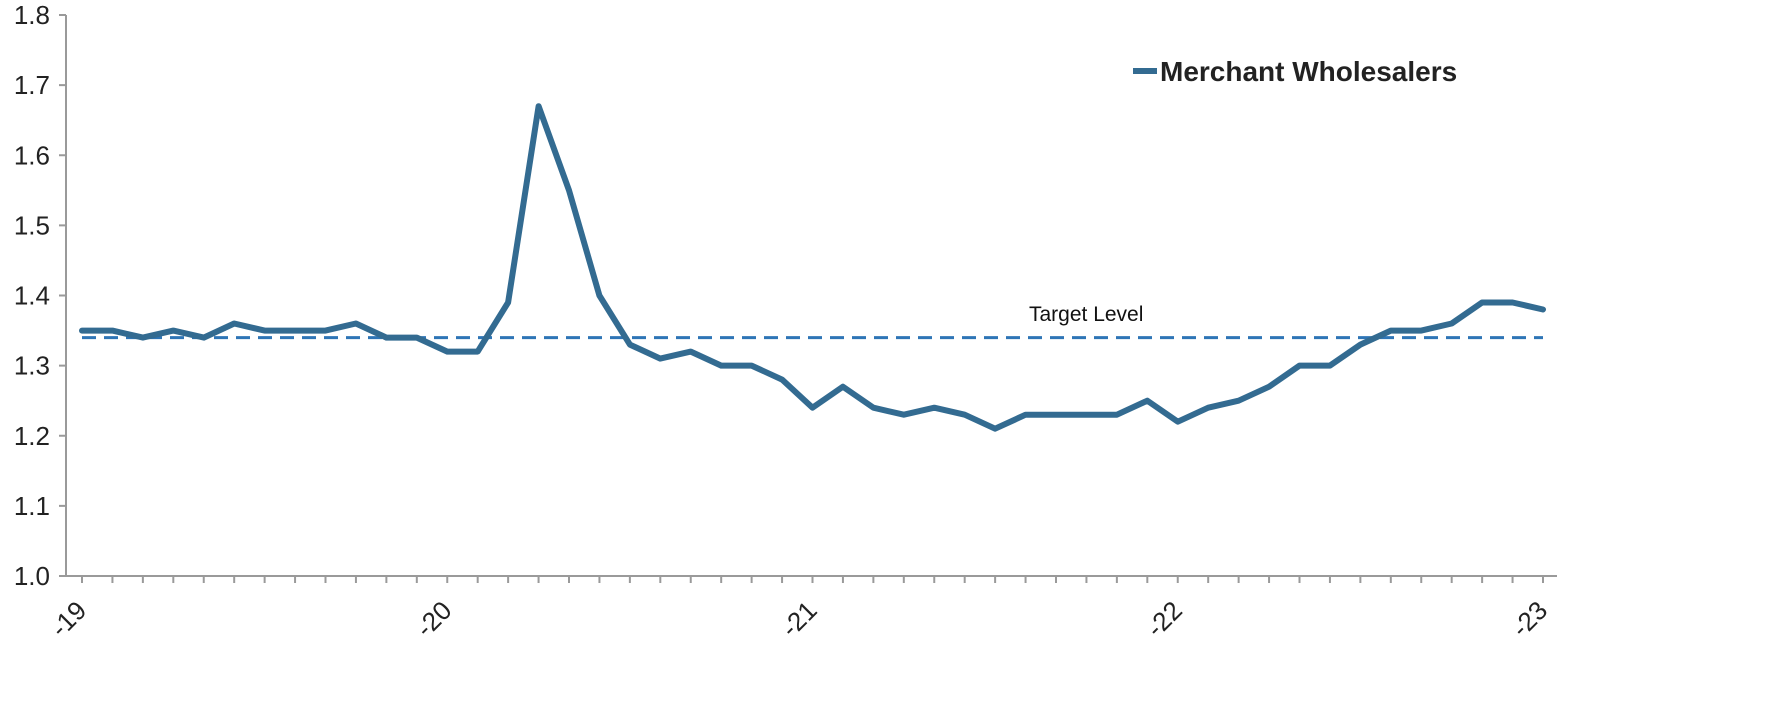  I want to click on x-axis: -19 -20 -21 -22 -23, so click(800, 609).